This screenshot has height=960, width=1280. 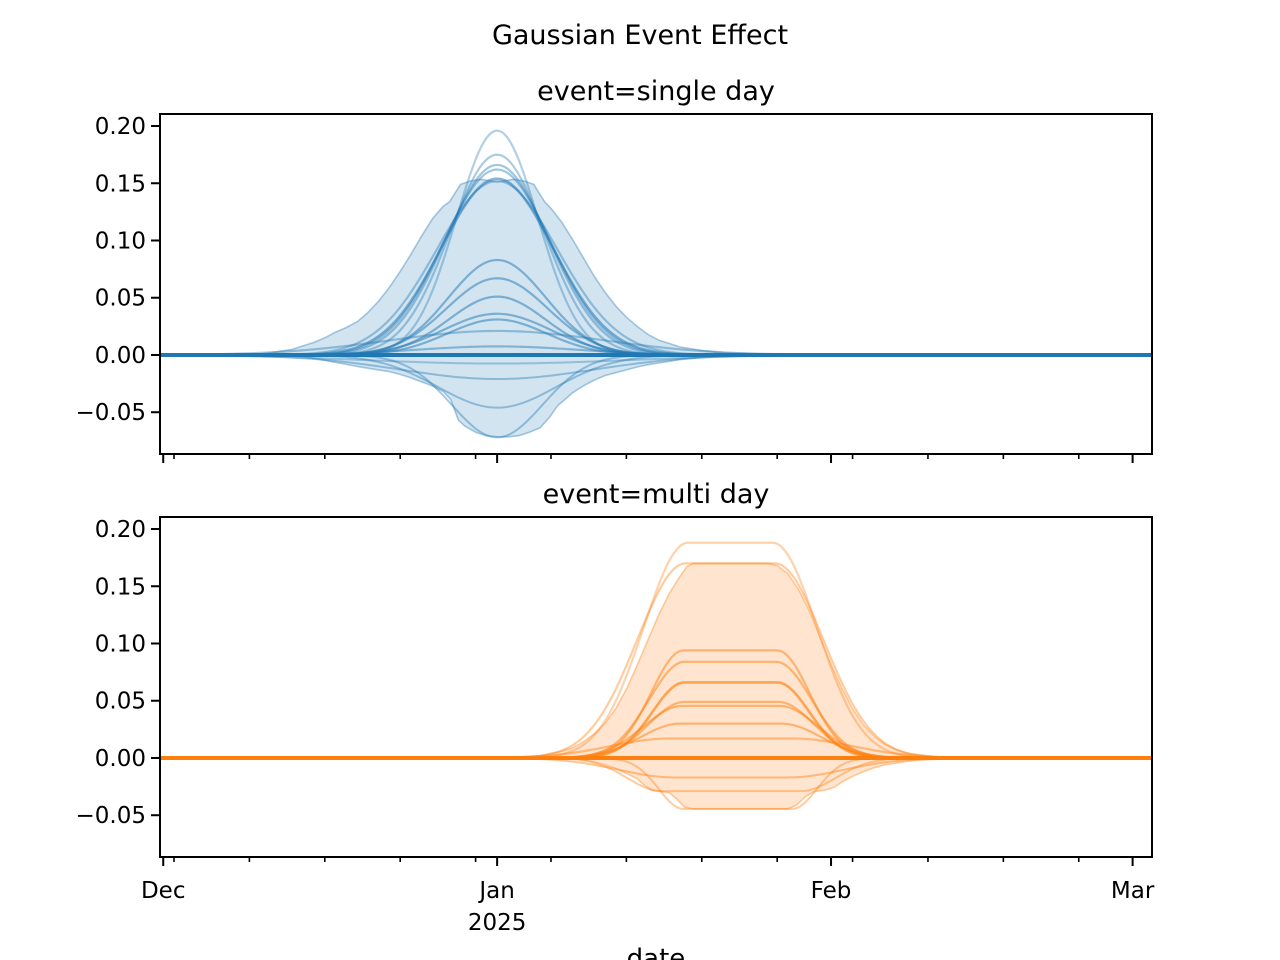 What do you see at coordinates (656, 91) in the screenshot?
I see `subplot-title-single-day: event=single day` at bounding box center [656, 91].